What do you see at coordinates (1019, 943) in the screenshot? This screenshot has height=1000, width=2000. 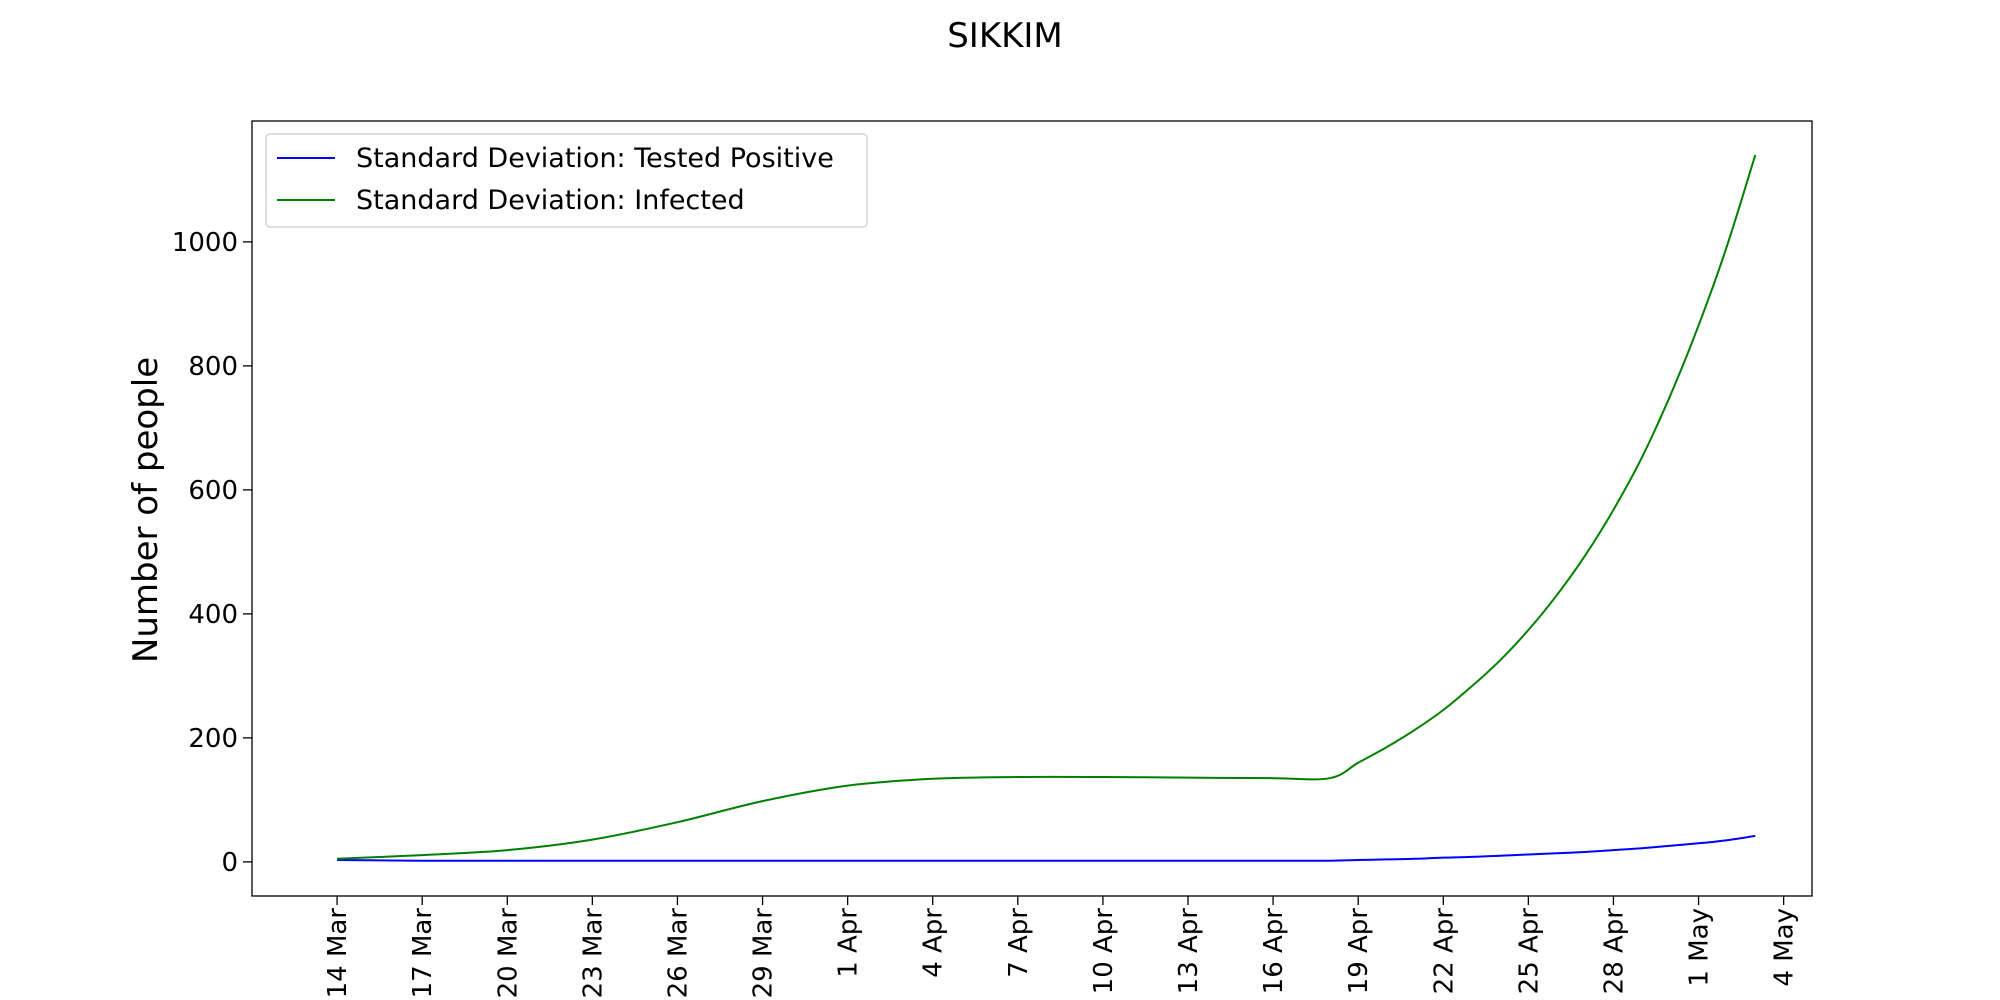 I see `x-tick-label: 7 Apr` at bounding box center [1019, 943].